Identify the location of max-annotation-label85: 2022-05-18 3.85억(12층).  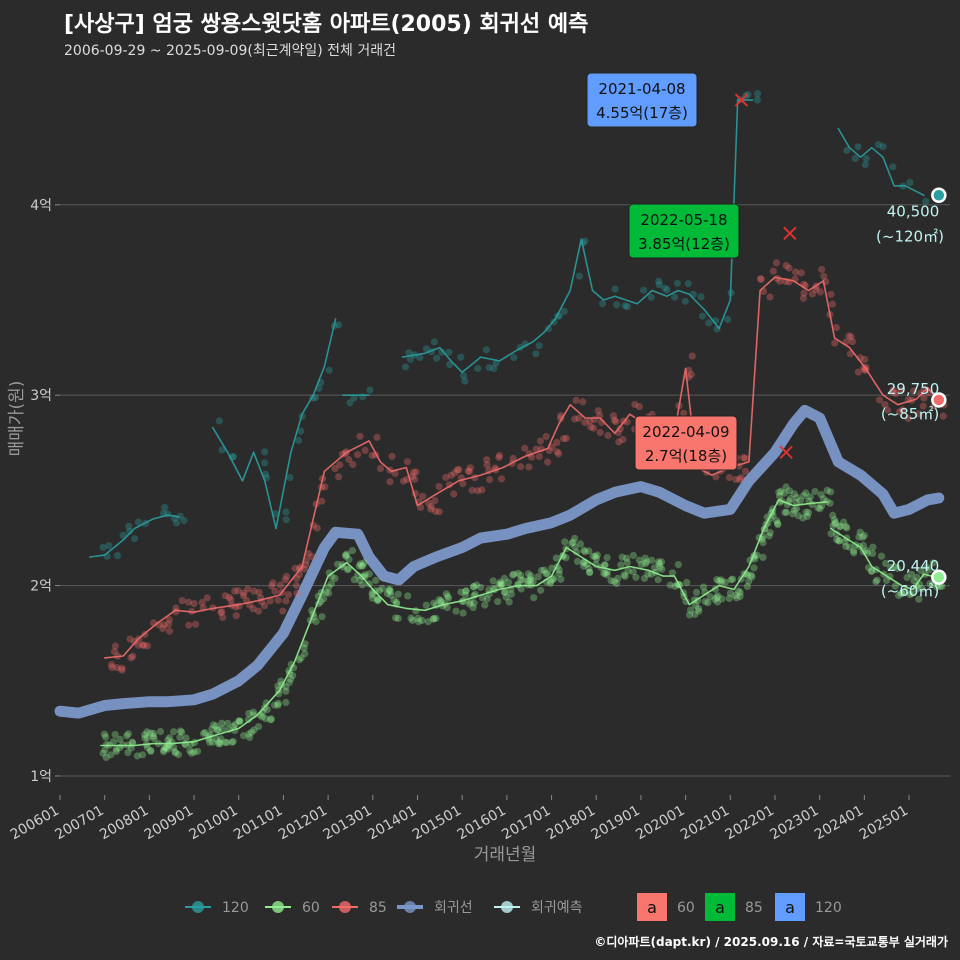
(712, 231).